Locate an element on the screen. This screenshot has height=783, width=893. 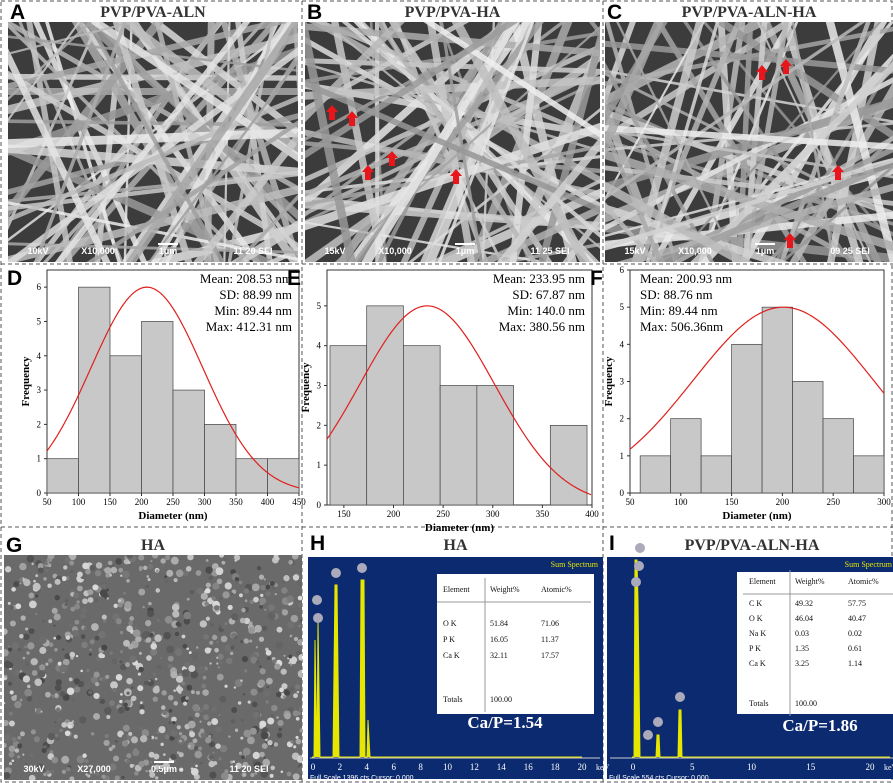
eds-unit: keV is located at coordinates (888, 767).